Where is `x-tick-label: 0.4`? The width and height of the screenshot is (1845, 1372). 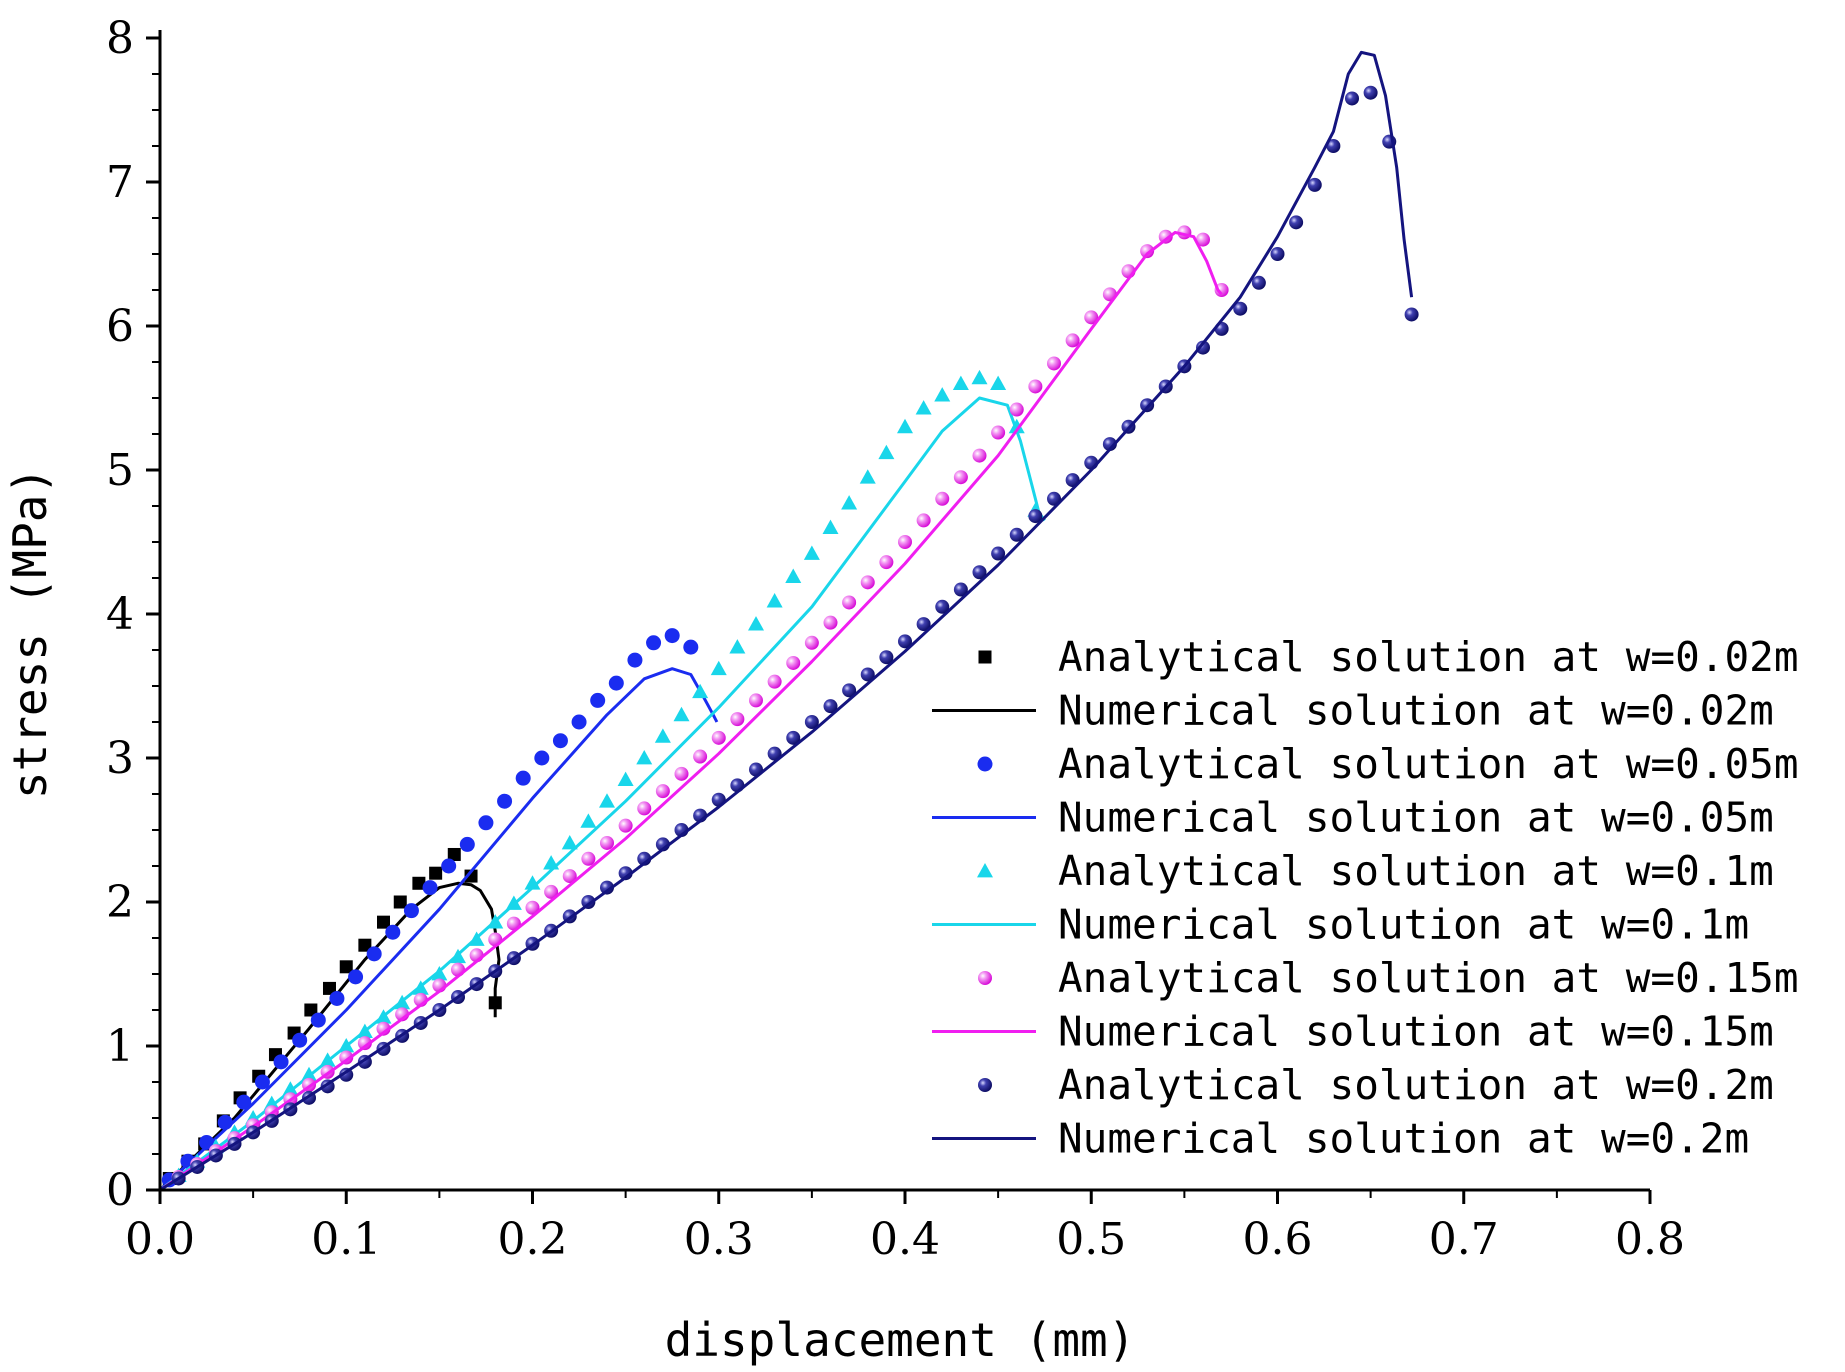
x-tick-label: 0.4 is located at coordinates (905, 1239).